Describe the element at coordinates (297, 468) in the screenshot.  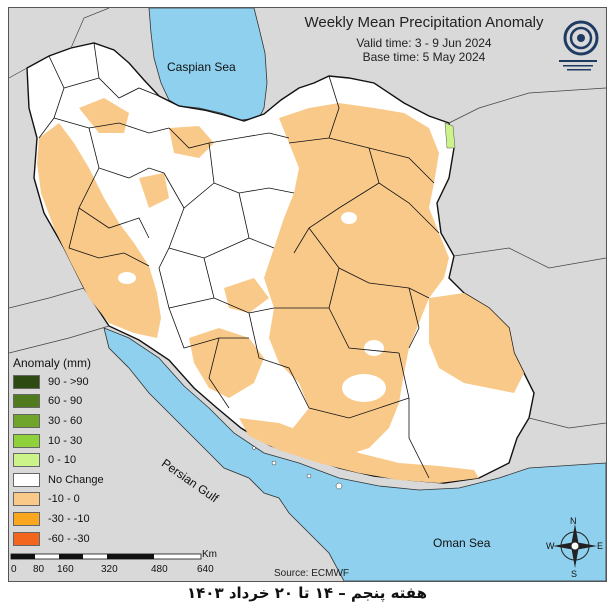
I see `islands` at that location.